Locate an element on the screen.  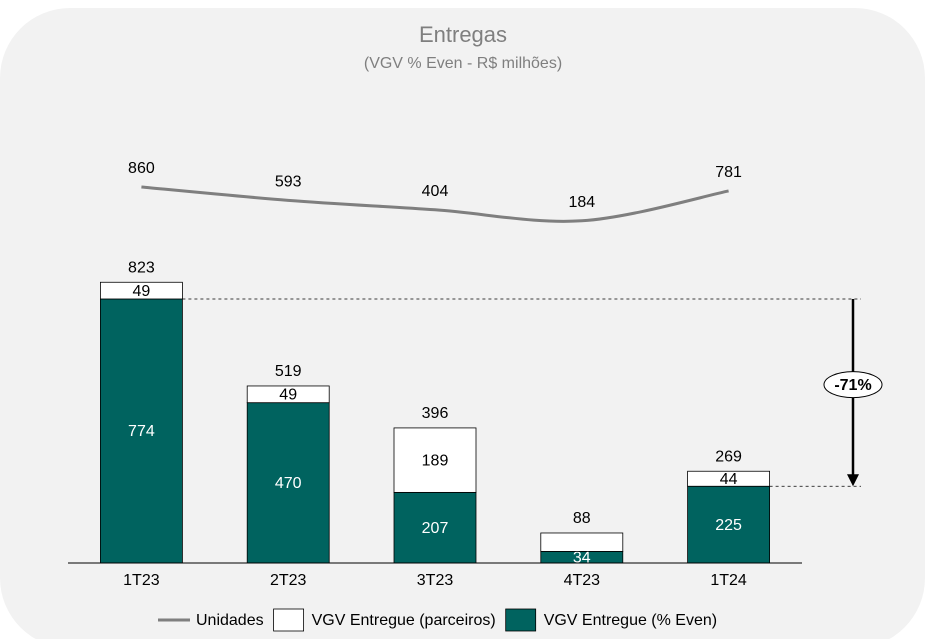
value-label: 774 is located at coordinates (141, 431).